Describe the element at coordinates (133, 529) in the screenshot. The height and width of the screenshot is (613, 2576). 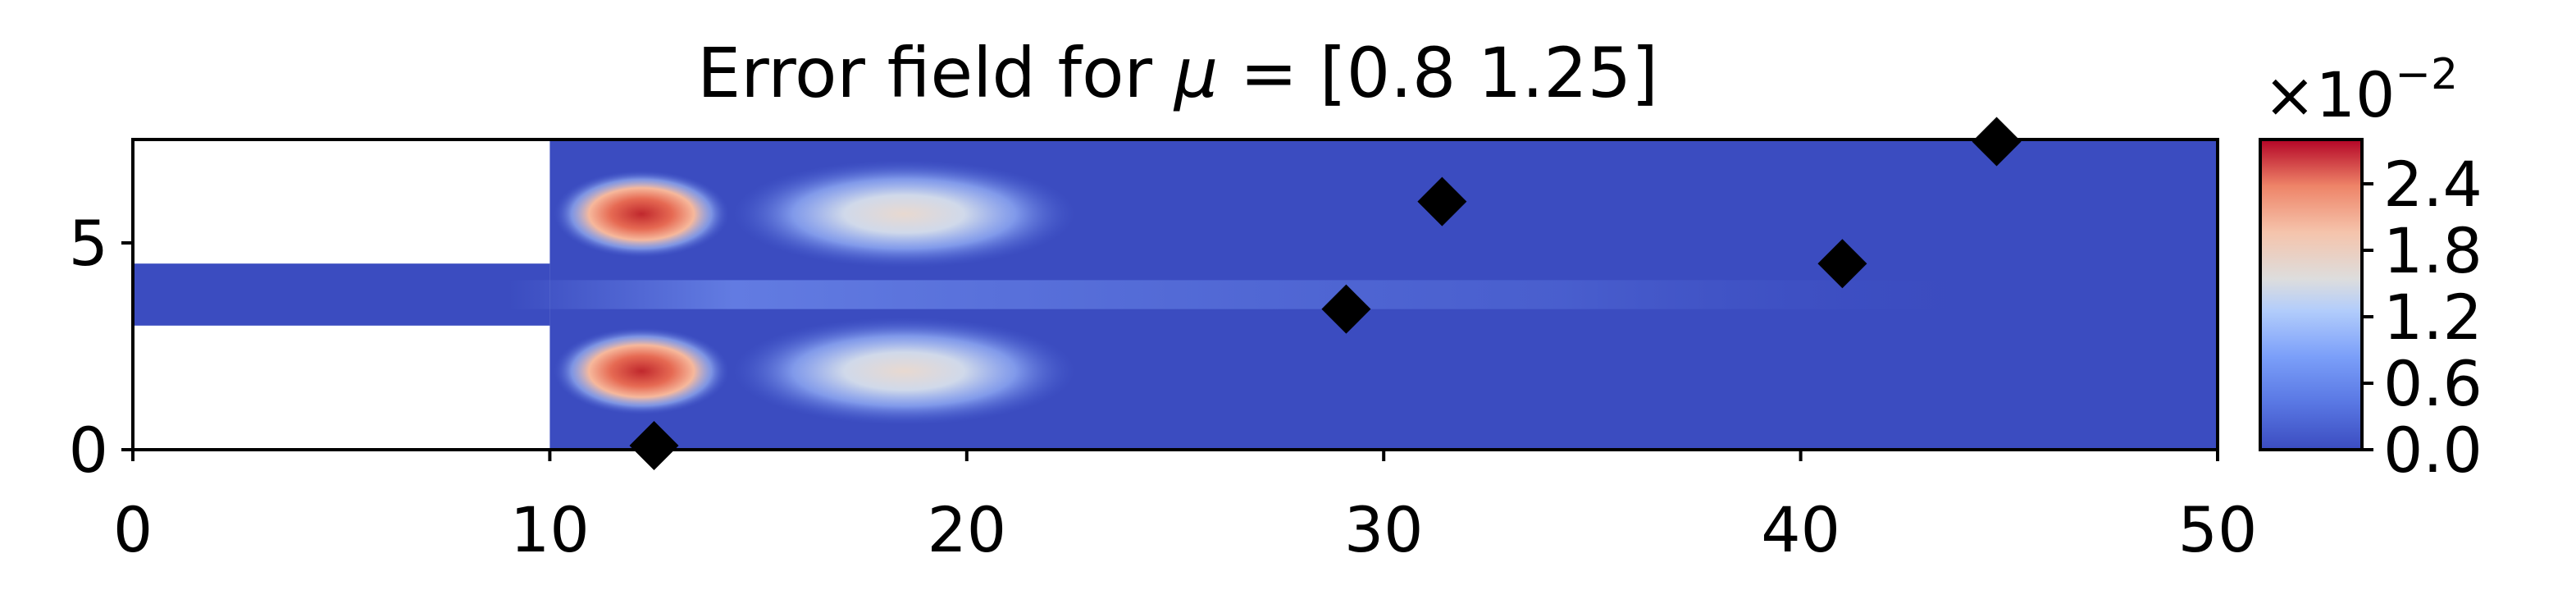
I see `x-tick-label: 0` at that location.